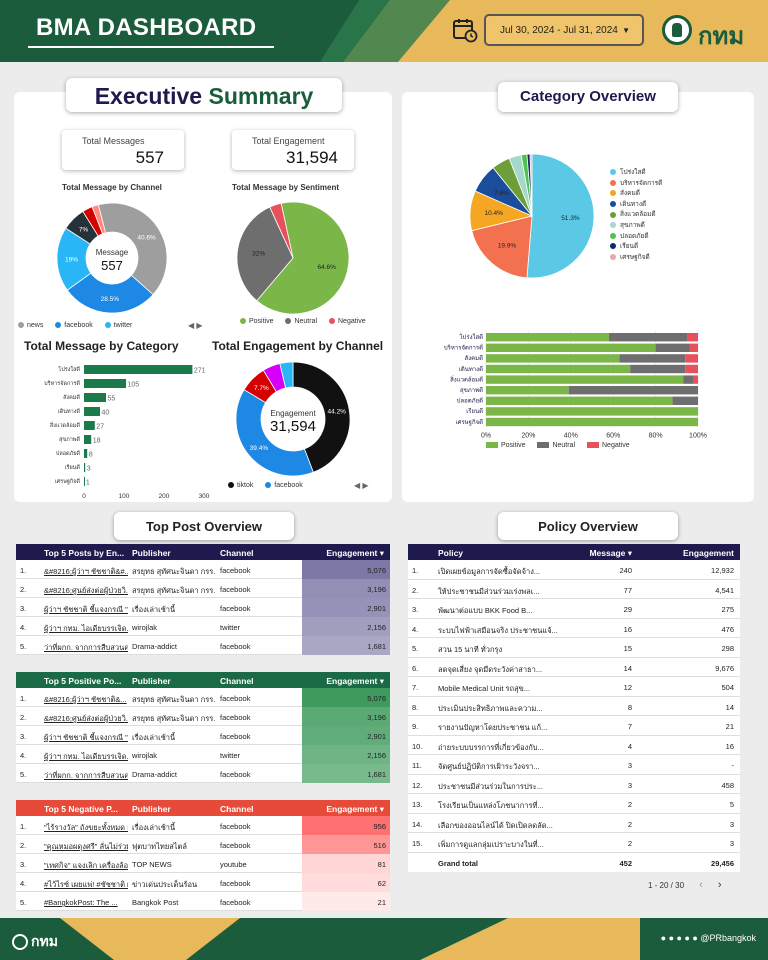 The width and height of the screenshot is (768, 960). Describe the element at coordinates (574, 706) in the screenshot. I see `table-row: 8. ประเมินประสิทธิภาพและความ... 8 14` at that location.